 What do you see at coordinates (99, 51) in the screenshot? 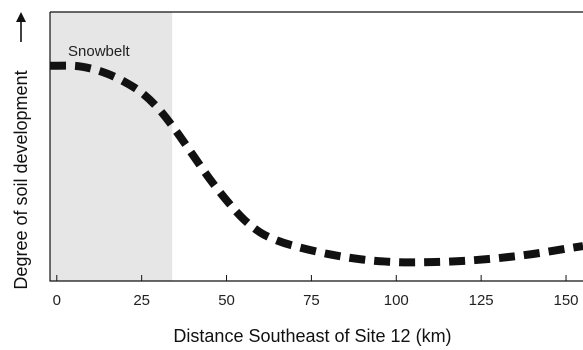
I see `snowbelt-label: Snowbelt` at bounding box center [99, 51].